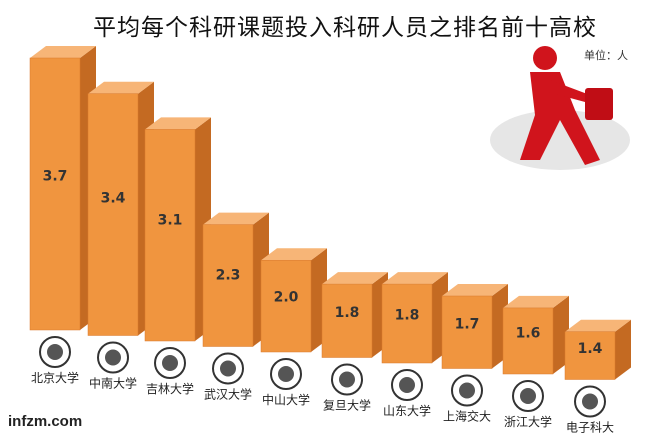 This screenshot has height=440, width=660. I want to click on category-label: 上海交大, so click(467, 416).